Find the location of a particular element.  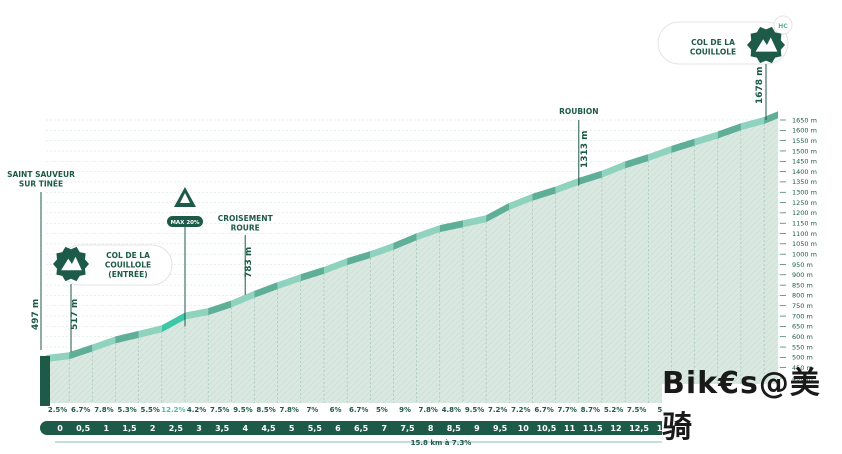

x-tick-label: 1 is located at coordinates (107, 428).